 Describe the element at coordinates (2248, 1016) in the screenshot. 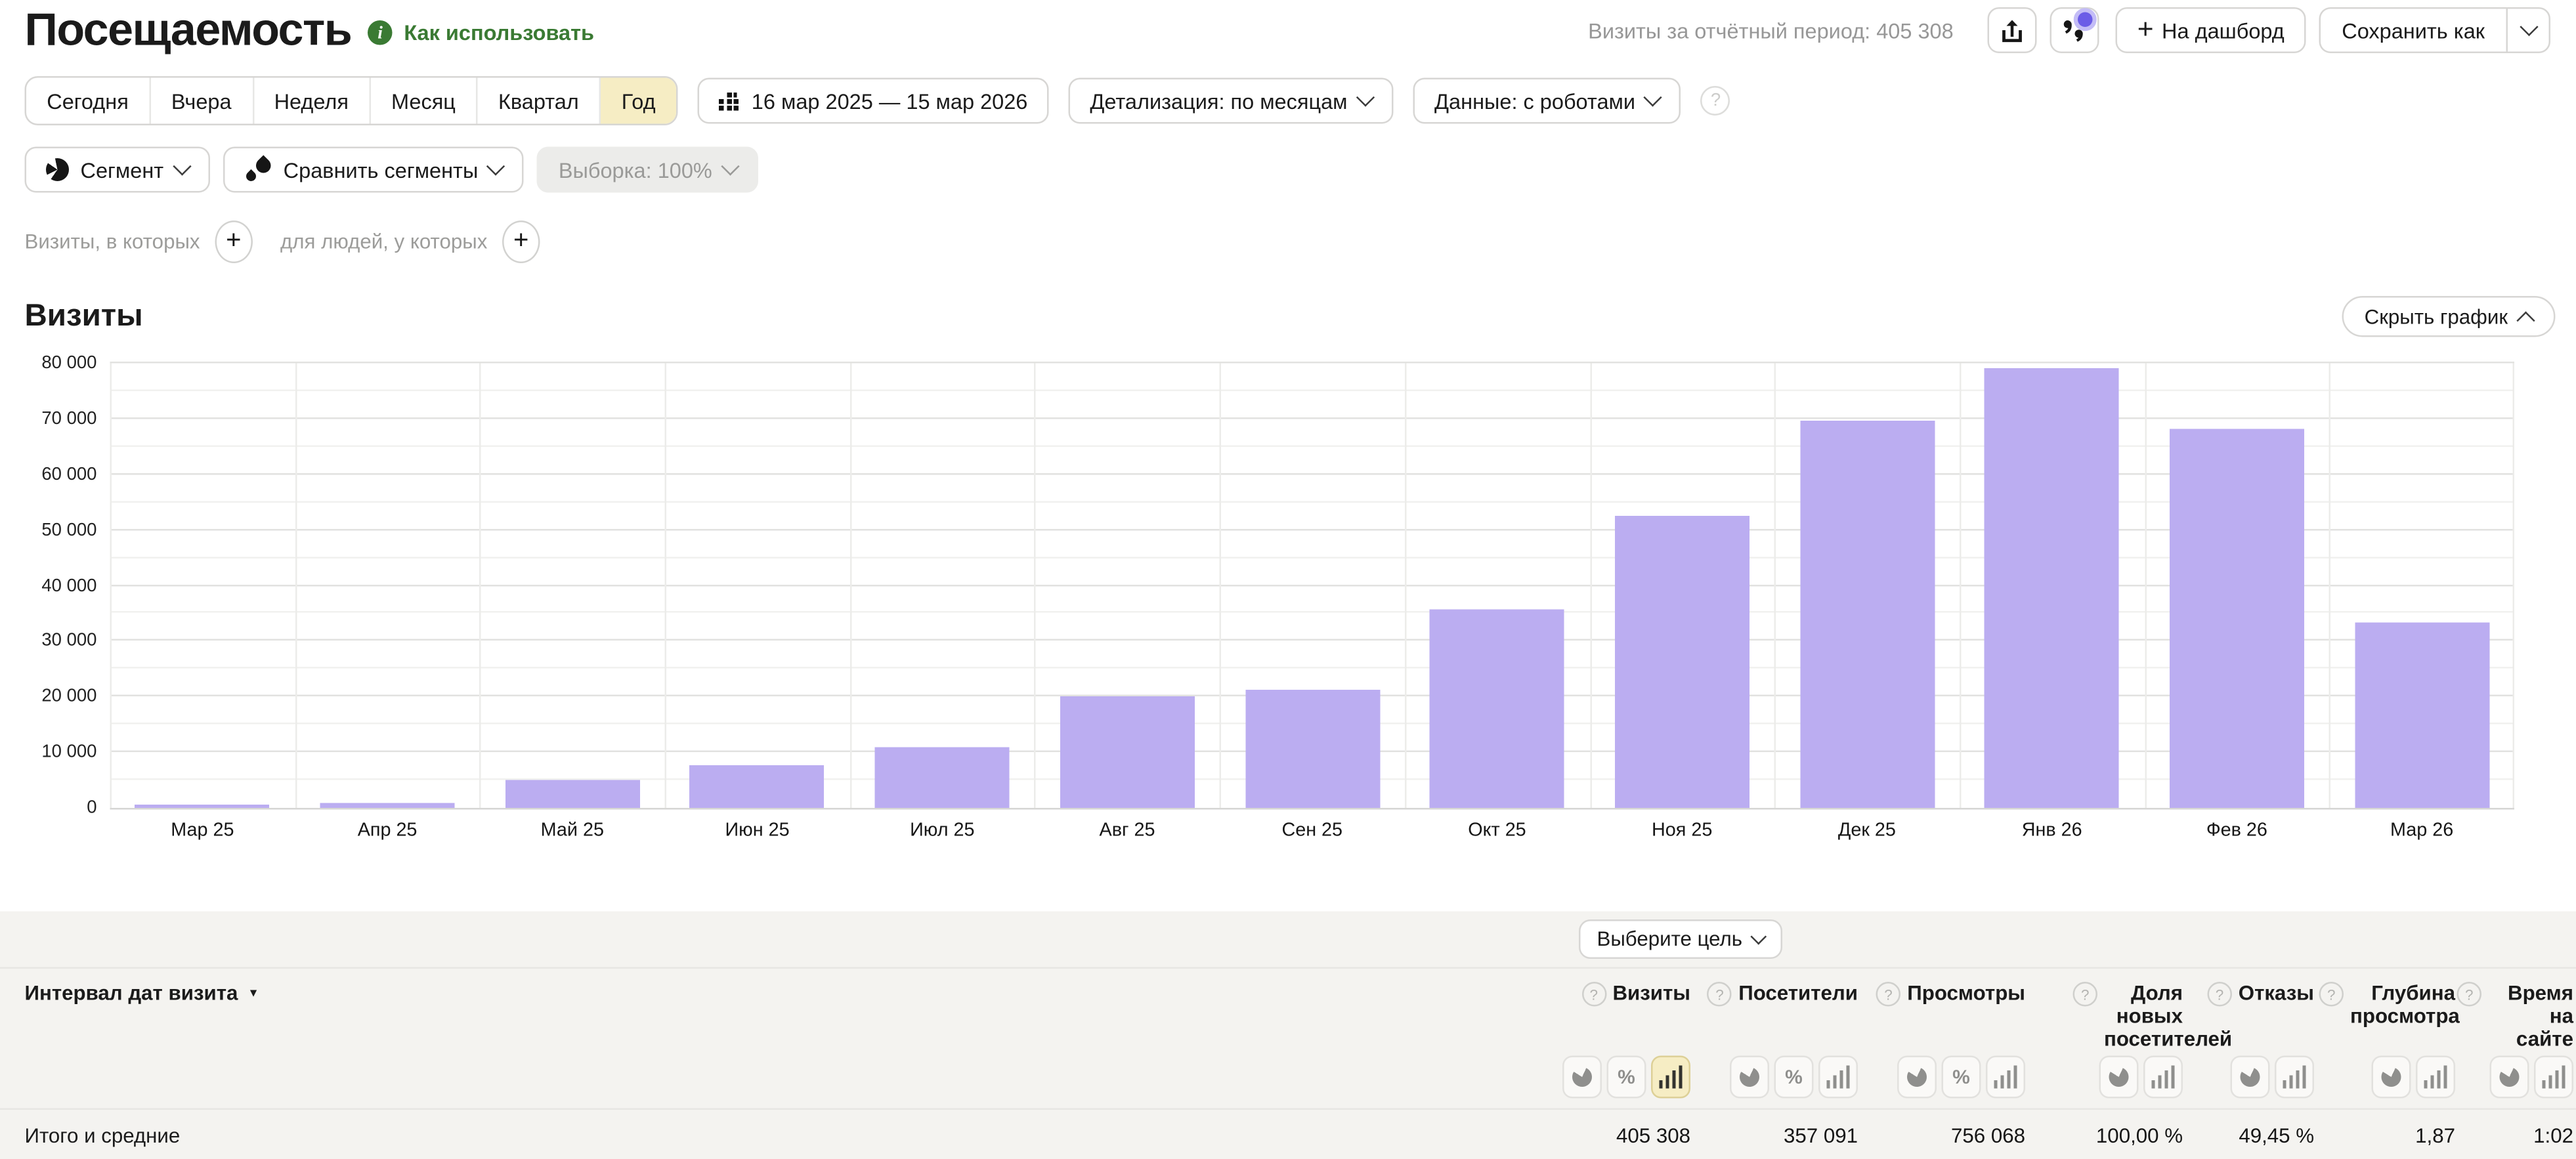

I see `column-header-4: ?Отказы` at that location.